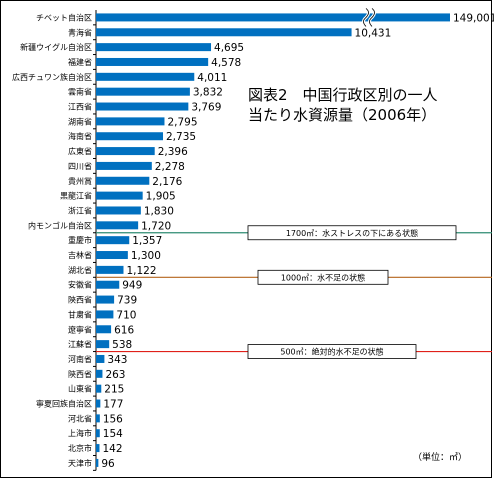  What do you see at coordinates (342, 115) in the screenshot?
I see `chart-title-line2: 当たり水資源量（2006年）` at bounding box center [342, 115].